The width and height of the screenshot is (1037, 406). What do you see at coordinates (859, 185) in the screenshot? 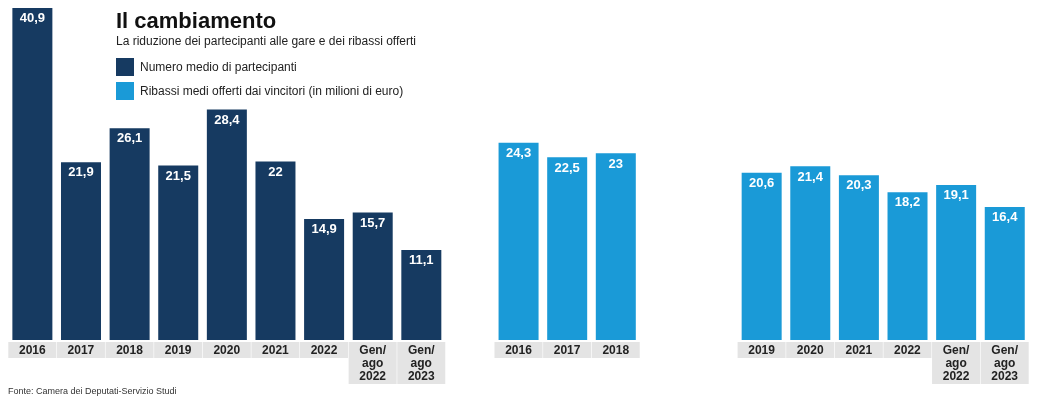
I see `data-label: 20,3` at bounding box center [859, 185].